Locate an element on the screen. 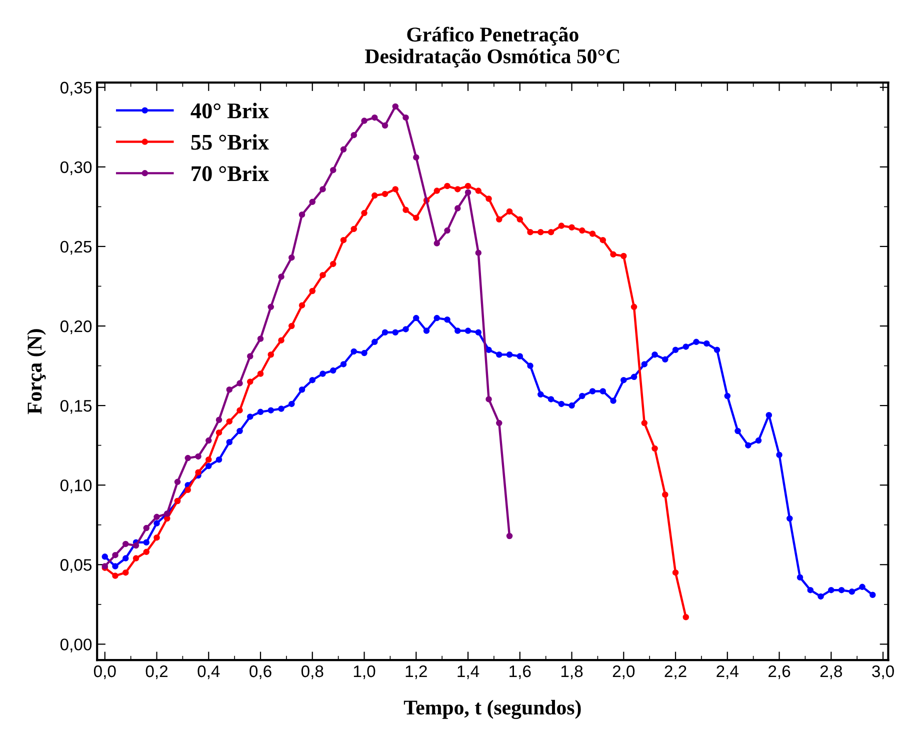  y-tick-label: 0,15 is located at coordinates (76, 407).